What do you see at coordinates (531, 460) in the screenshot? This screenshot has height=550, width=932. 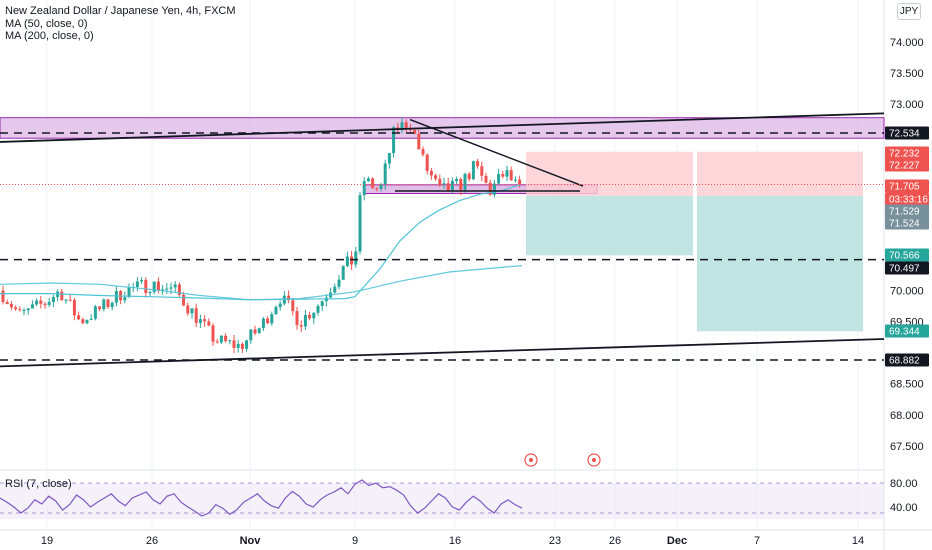 I see `economic-event-dot` at bounding box center [531, 460].